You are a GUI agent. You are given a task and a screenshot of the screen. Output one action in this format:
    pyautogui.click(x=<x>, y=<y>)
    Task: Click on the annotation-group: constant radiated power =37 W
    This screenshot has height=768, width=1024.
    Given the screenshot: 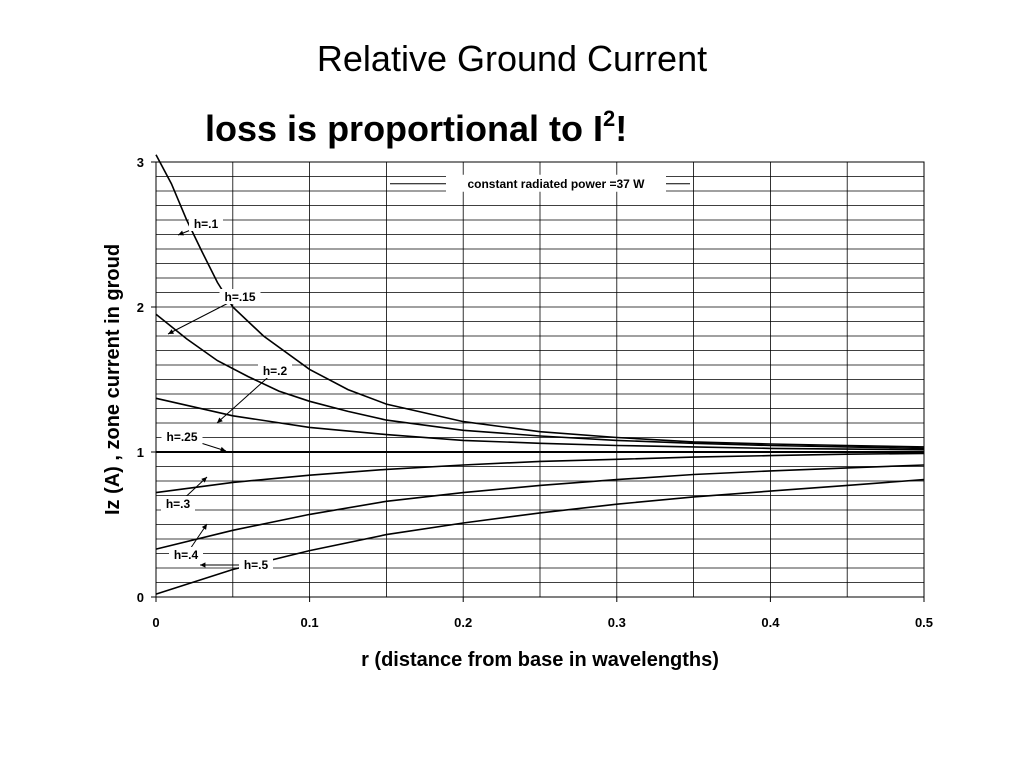 What is the action you would take?
    pyautogui.click(x=540, y=183)
    